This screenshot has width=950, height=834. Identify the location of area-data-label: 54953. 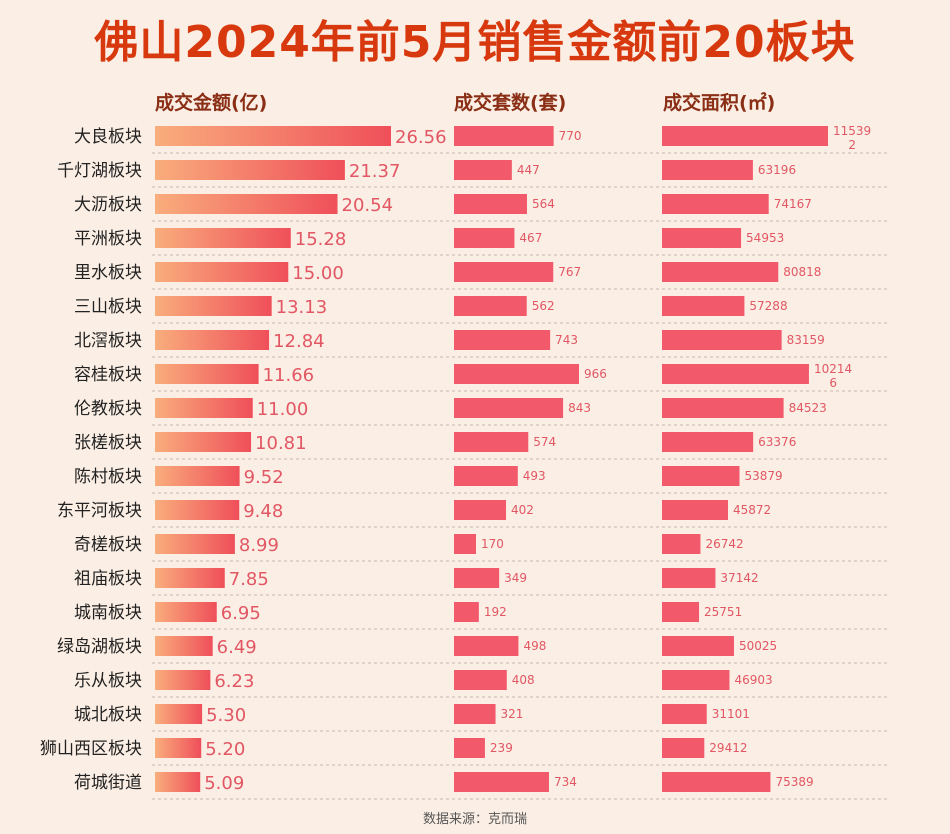
(765, 238).